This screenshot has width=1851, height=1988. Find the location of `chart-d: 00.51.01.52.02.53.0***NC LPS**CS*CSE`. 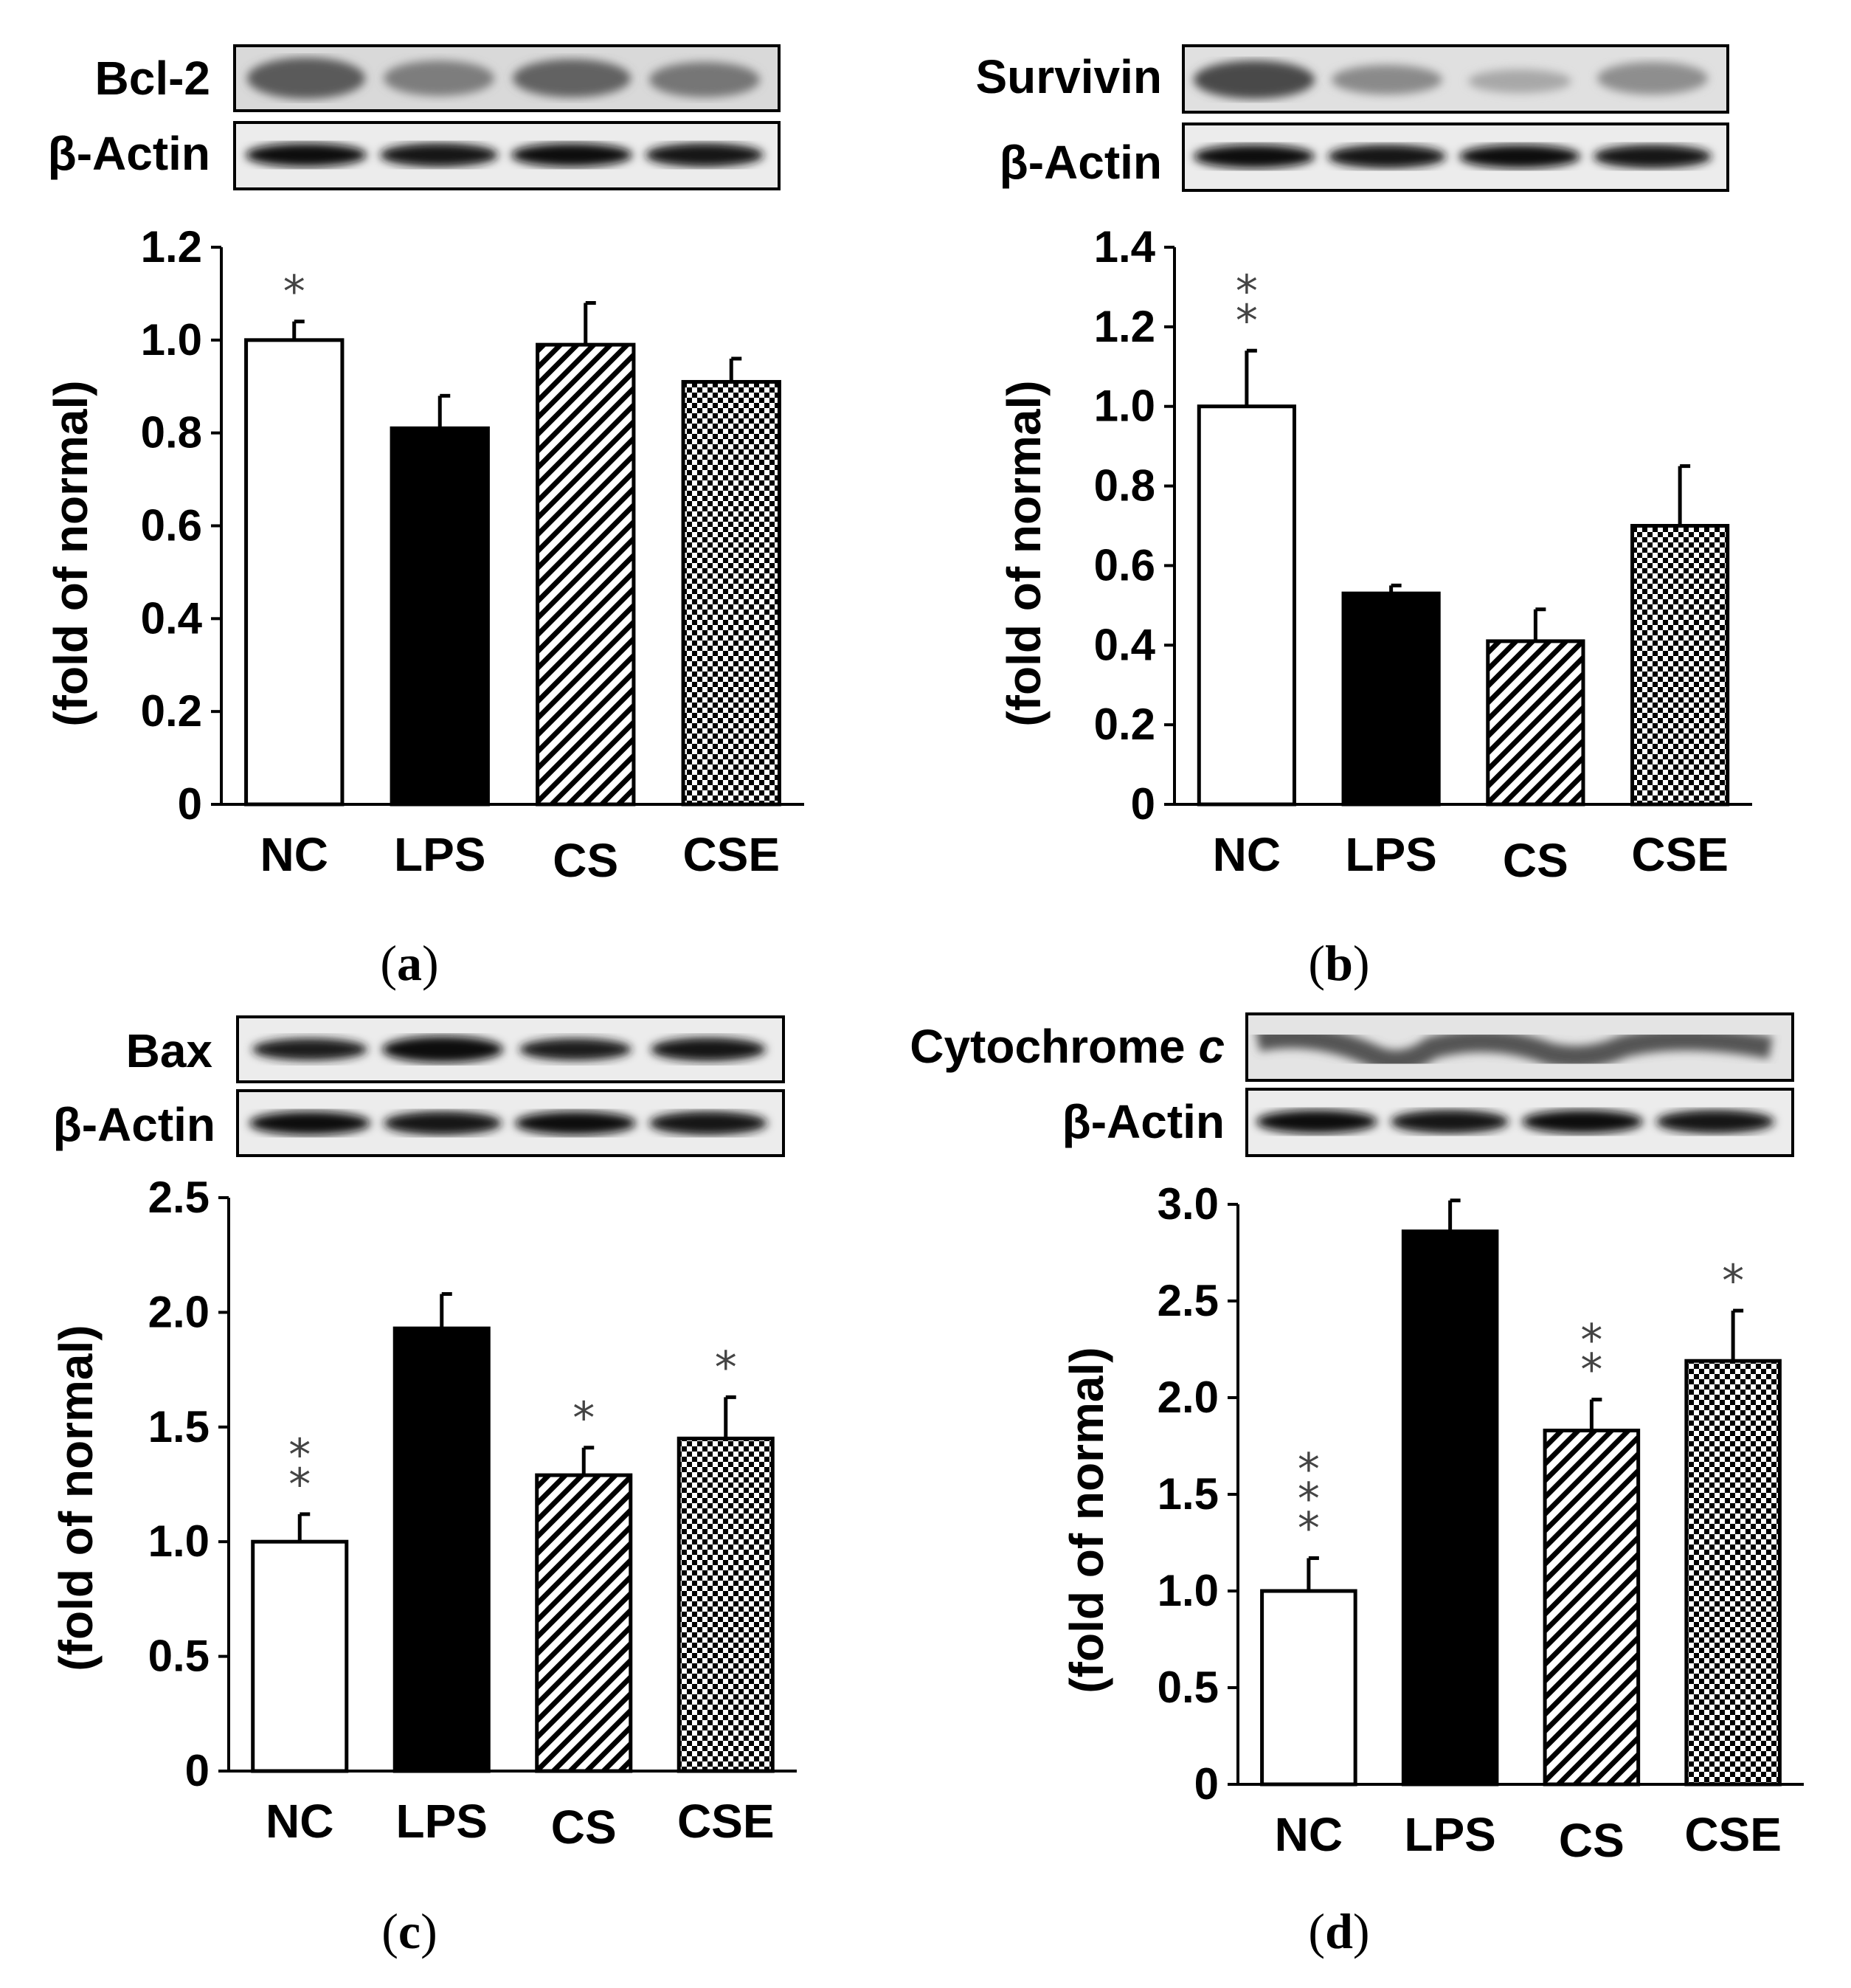

chart-d: 00.51.01.52.02.53.0***NC LPS**CS*CSE is located at coordinates (1481, 1523).